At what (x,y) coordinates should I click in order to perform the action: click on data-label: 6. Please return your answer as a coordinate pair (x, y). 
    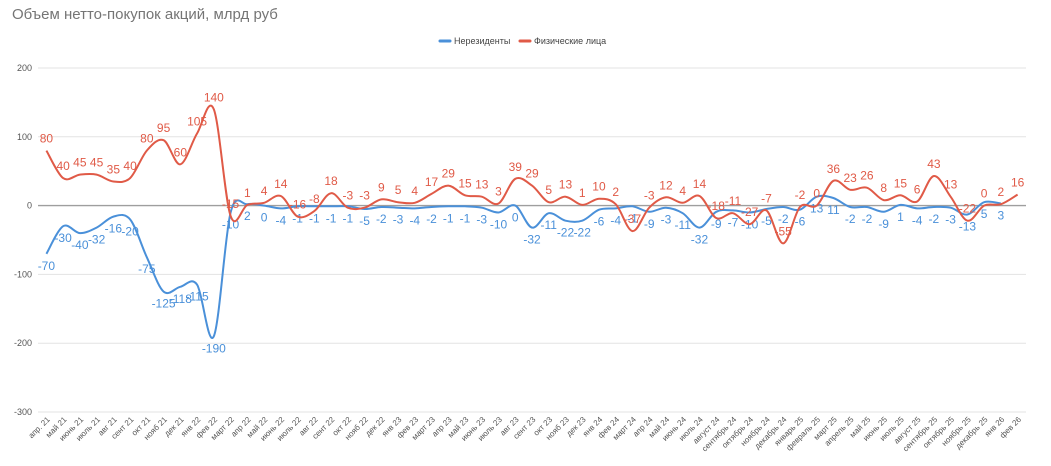
    Looking at the image, I should click on (917, 189).